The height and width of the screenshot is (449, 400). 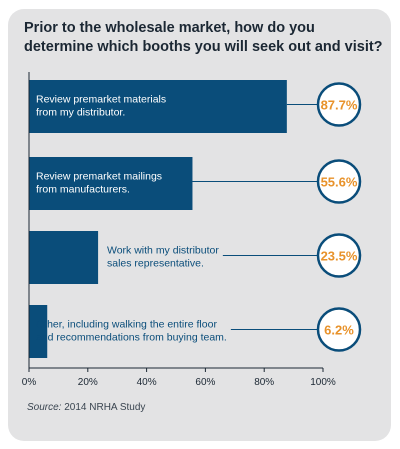 I want to click on bar-label-2-line-2: from manufacturers., so click(x=83, y=190).